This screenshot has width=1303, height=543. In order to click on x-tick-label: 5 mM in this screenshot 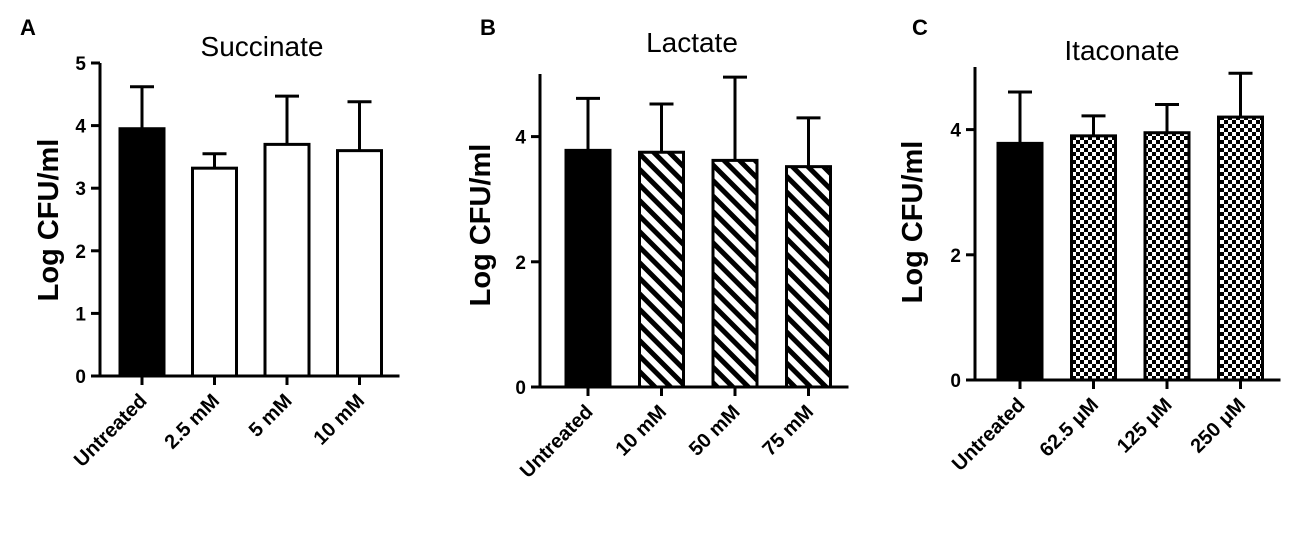, I will do `click(271, 416)`.